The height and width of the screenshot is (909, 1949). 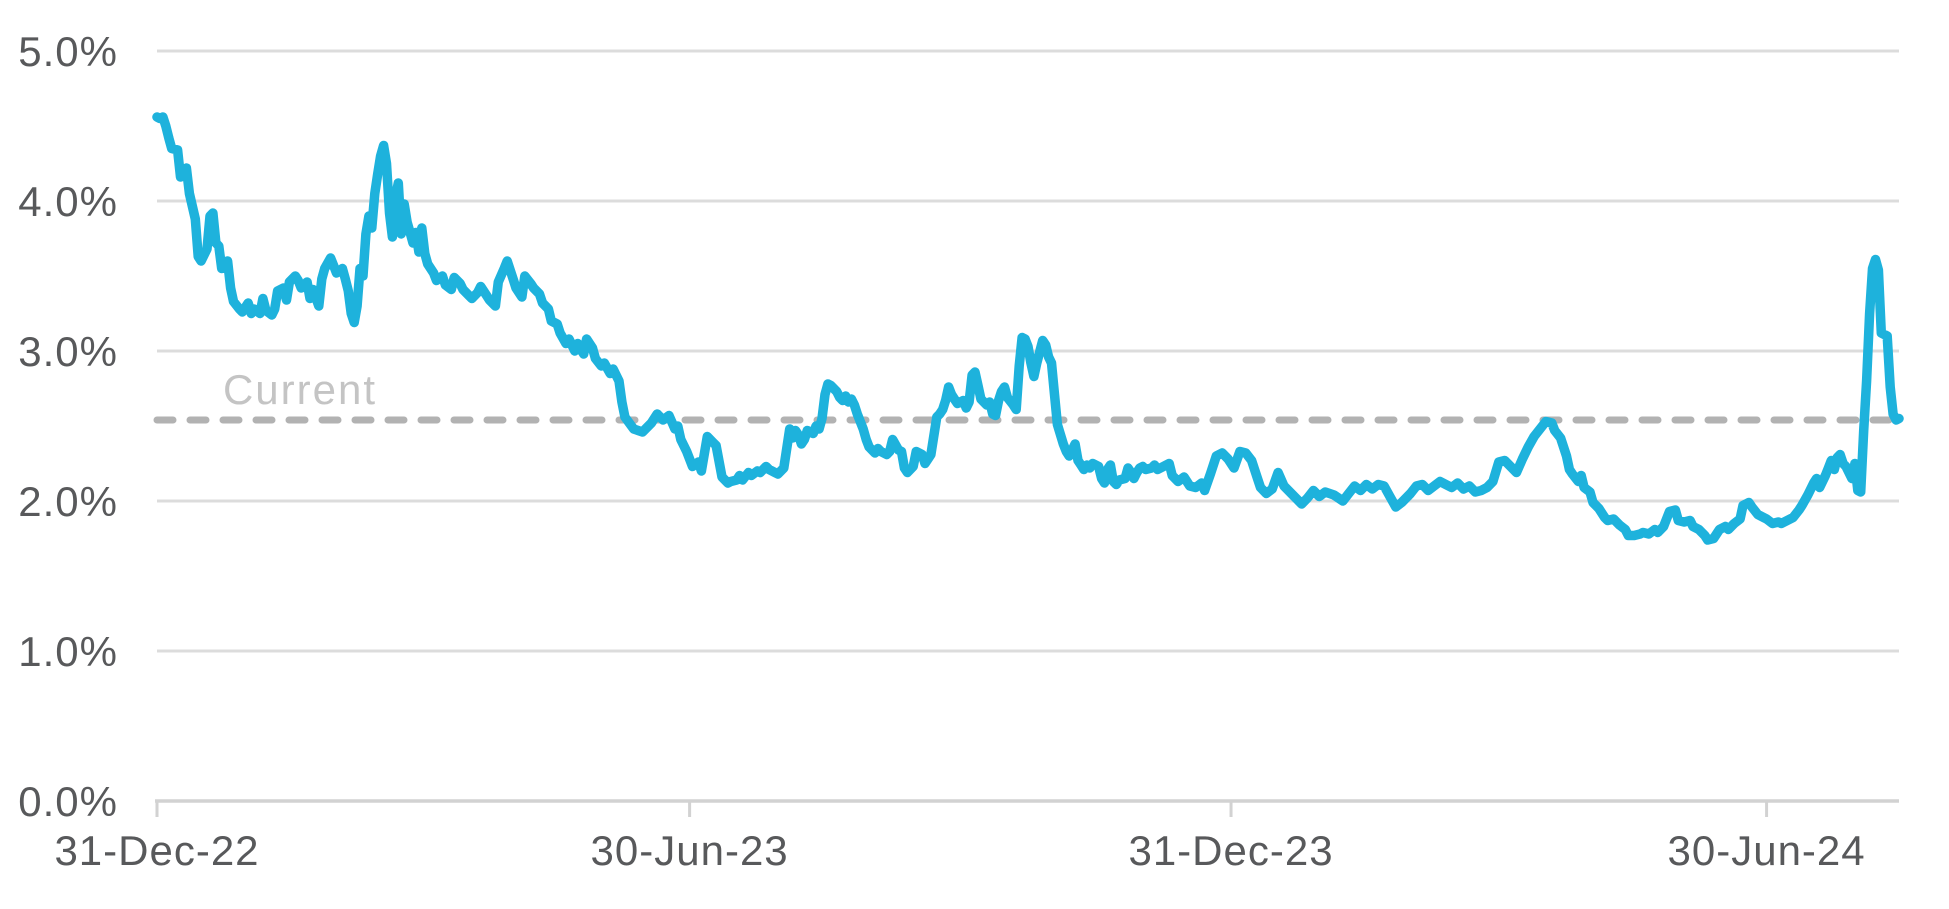 What do you see at coordinates (690, 850) in the screenshot?
I see `x-axis-label-30-Jun-23: 30-Jun-23` at bounding box center [690, 850].